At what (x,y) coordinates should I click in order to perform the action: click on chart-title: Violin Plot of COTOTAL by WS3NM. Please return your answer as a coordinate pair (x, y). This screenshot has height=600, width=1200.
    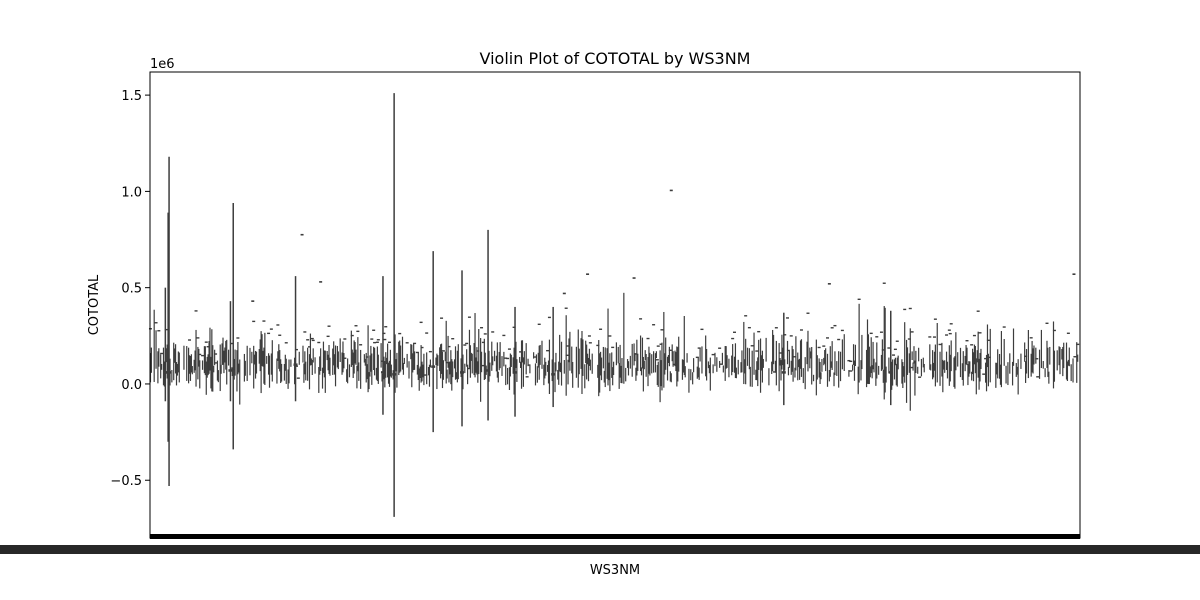
    Looking at the image, I should click on (615, 58).